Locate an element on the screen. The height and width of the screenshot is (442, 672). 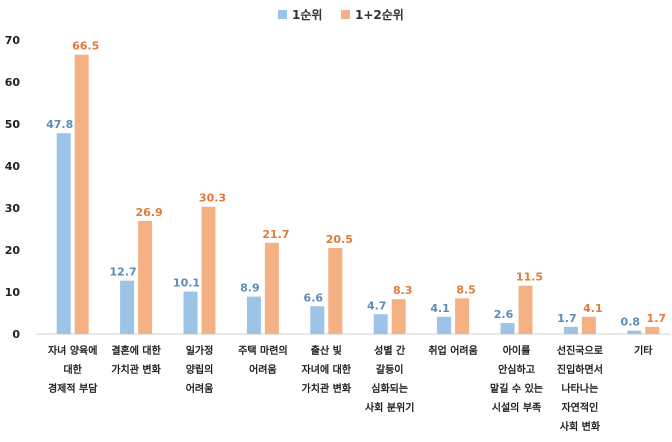
data-label: 12.7 is located at coordinates (123, 272).